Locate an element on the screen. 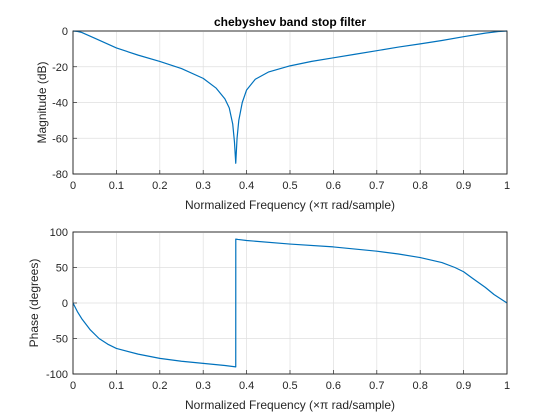 The height and width of the screenshot is (420, 560). magnitude-x-tick-label: 0.1 is located at coordinates (116, 186).